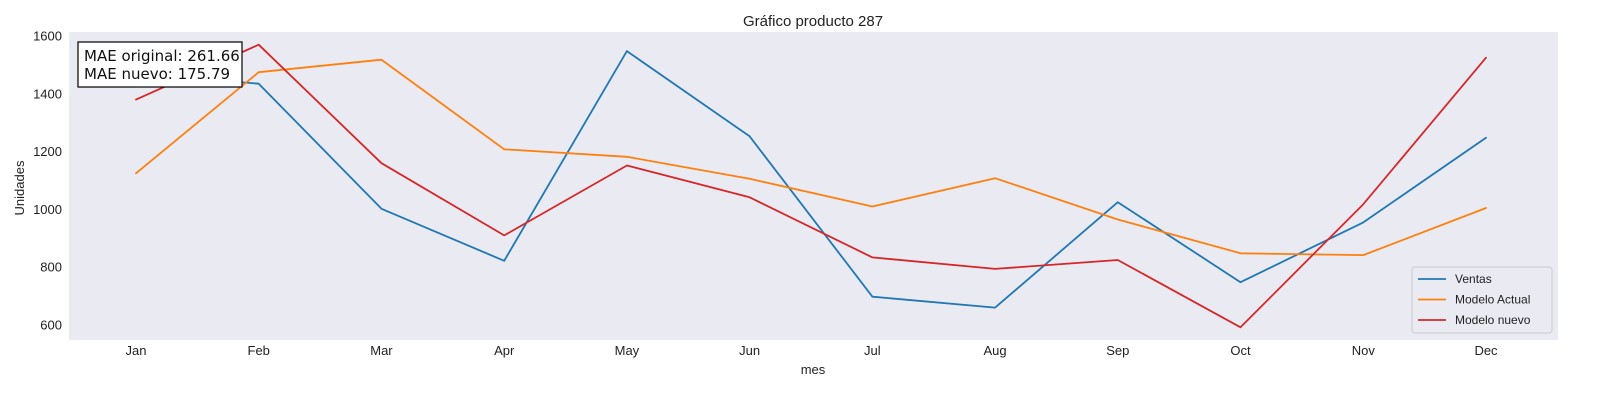 The height and width of the screenshot is (400, 1600). I want to click on x-tick-label: Jun, so click(749, 350).